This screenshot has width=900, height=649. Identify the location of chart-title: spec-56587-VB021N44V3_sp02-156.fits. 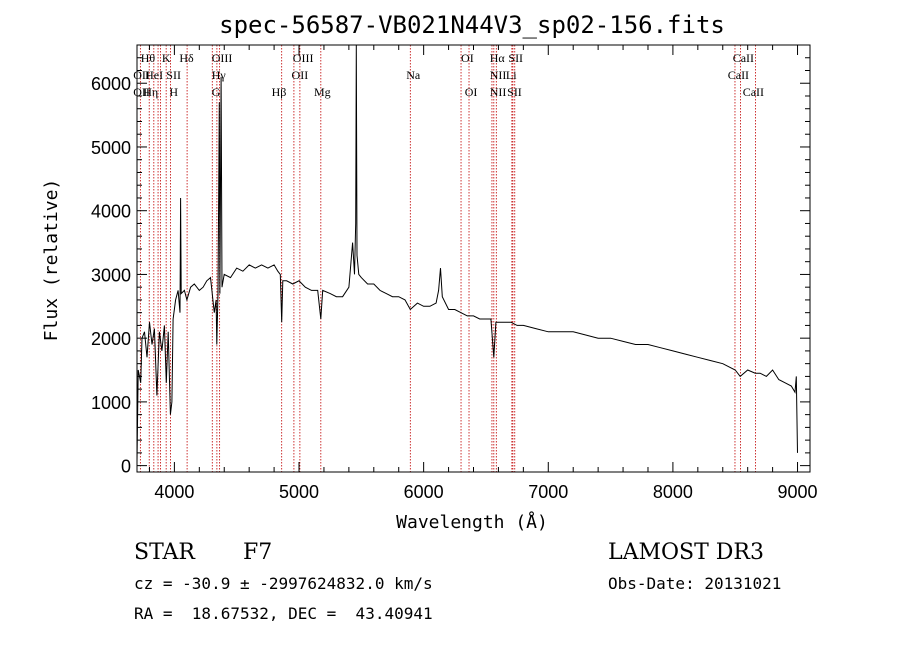
(472, 25).